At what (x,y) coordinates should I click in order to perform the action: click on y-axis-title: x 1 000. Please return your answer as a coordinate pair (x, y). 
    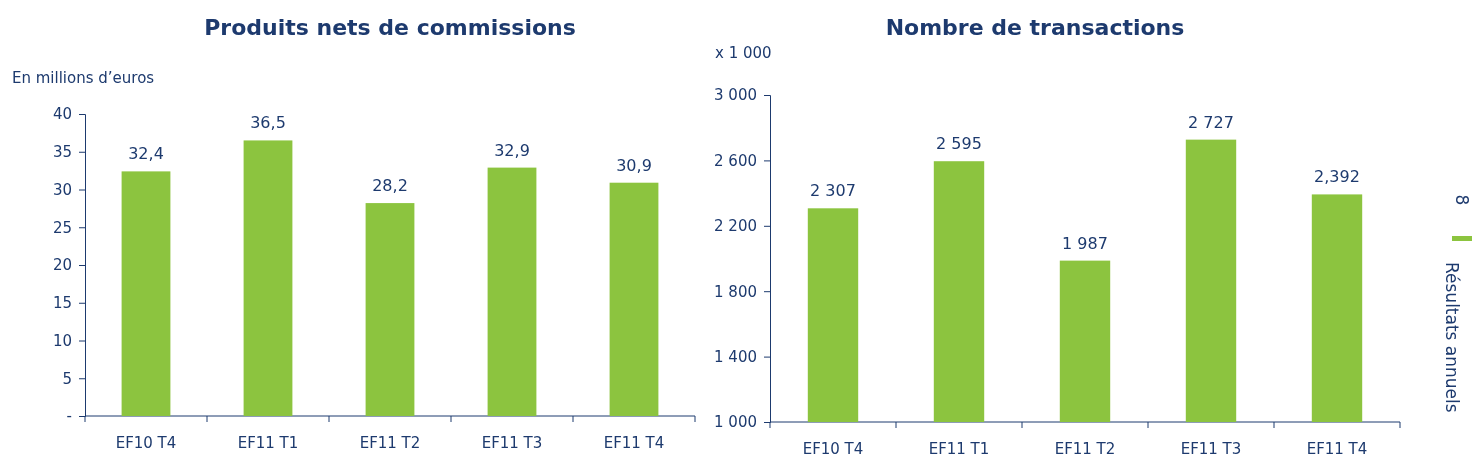
    Looking at the image, I should click on (743, 53).